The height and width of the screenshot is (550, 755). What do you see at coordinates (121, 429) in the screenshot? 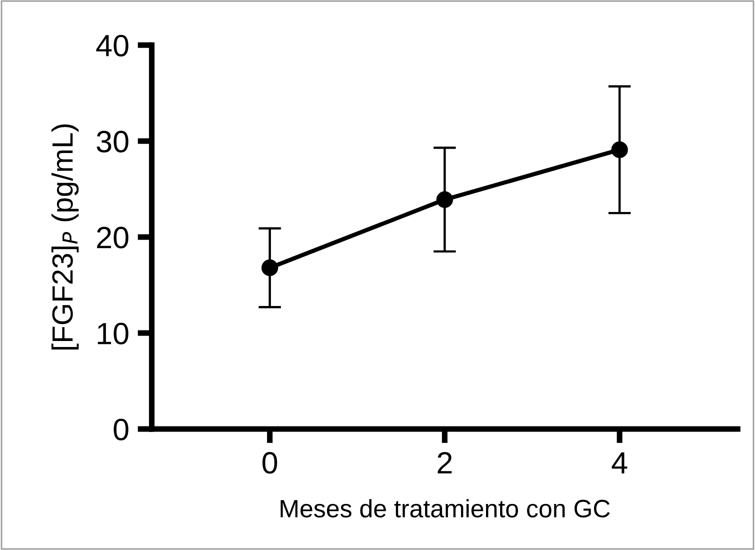
I see `y-tick-label: 0` at bounding box center [121, 429].